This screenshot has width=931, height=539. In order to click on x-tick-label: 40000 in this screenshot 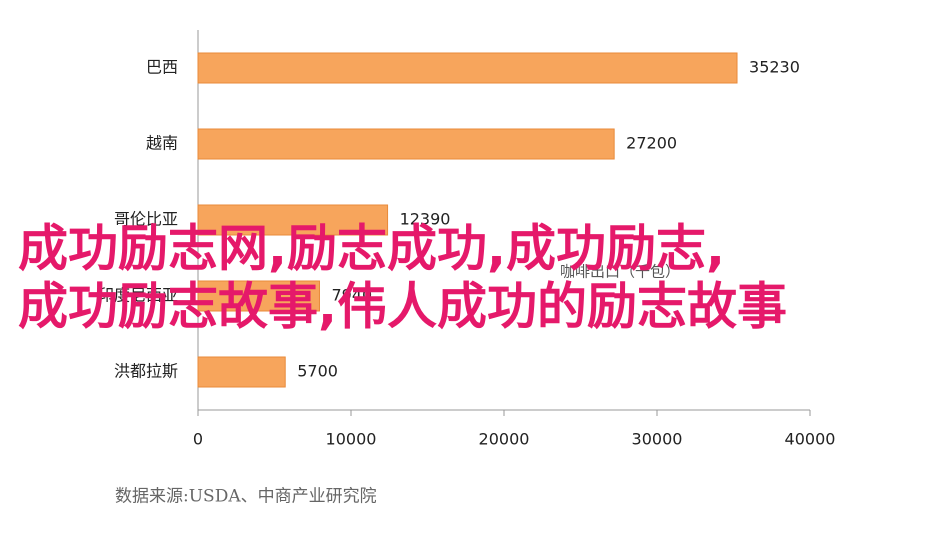, I will do `click(810, 439)`.